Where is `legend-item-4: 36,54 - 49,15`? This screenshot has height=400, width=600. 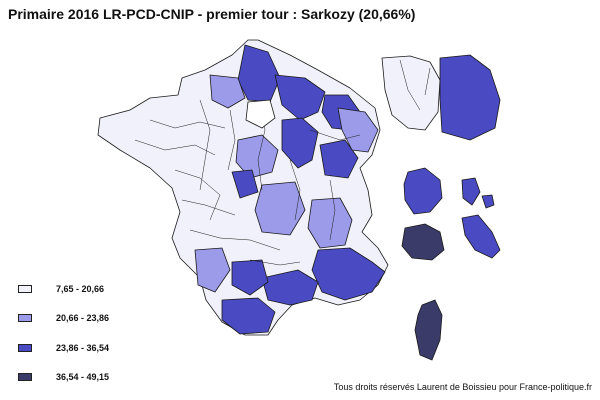
legend-item-4: 36,54 - 49,15 is located at coordinates (63, 377).